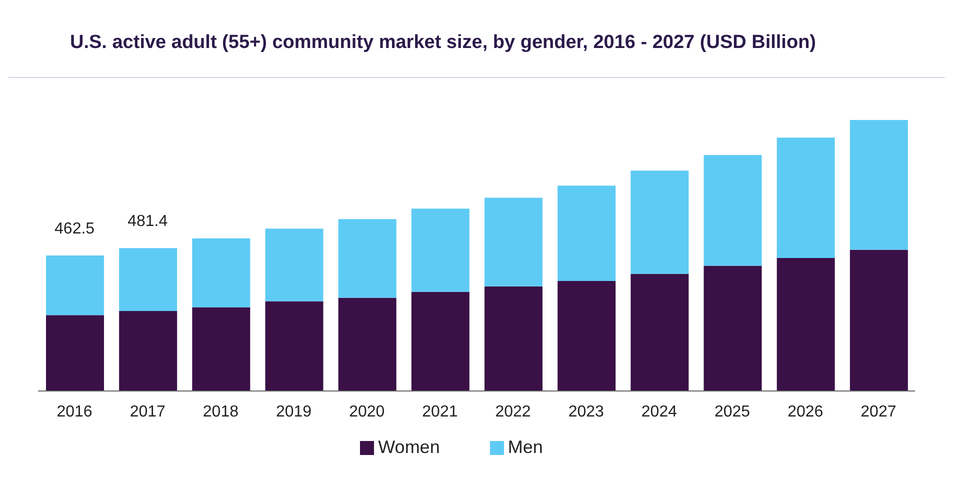 The image size is (953, 489). I want to click on legend-label: Men, so click(525, 447).